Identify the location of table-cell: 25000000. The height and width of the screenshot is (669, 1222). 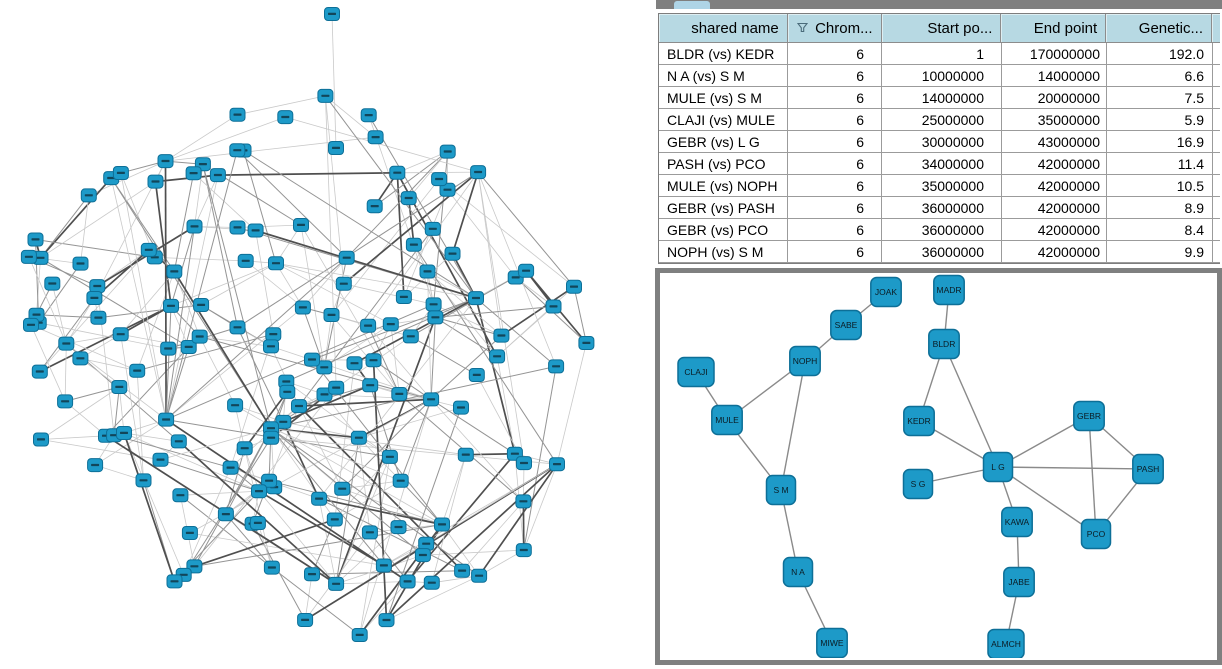
(942, 120).